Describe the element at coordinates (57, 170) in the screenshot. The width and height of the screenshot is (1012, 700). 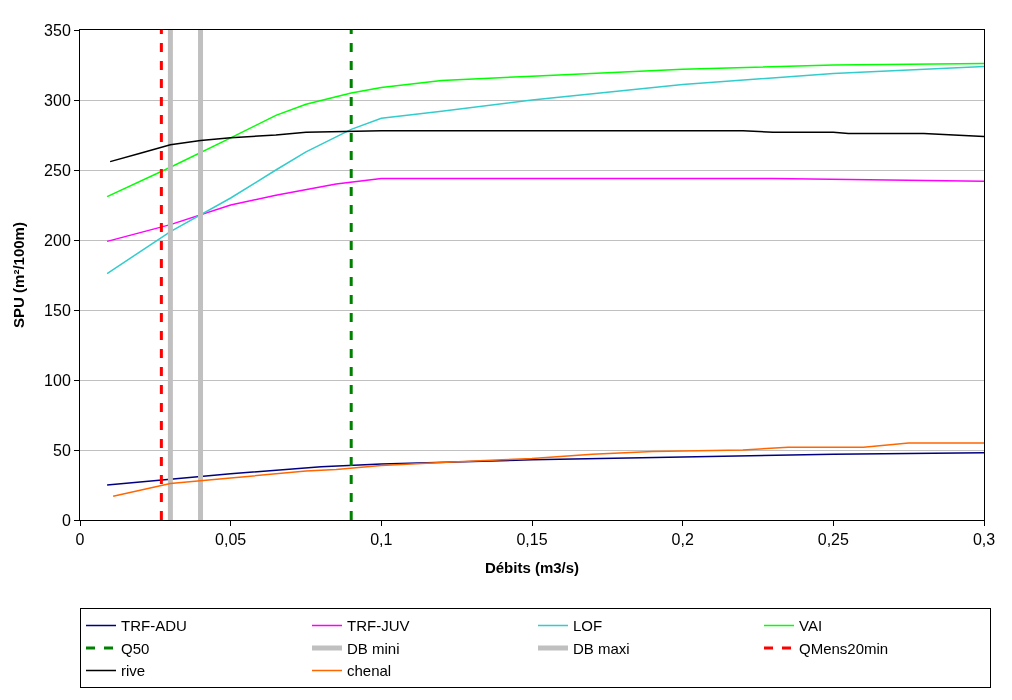
I see `y-tick-label: 250` at that location.